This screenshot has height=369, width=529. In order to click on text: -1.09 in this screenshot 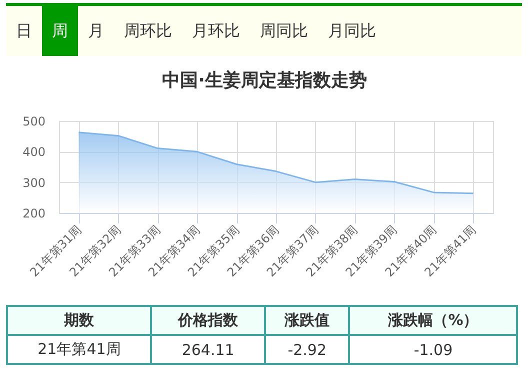, I will do `click(433, 349)`.